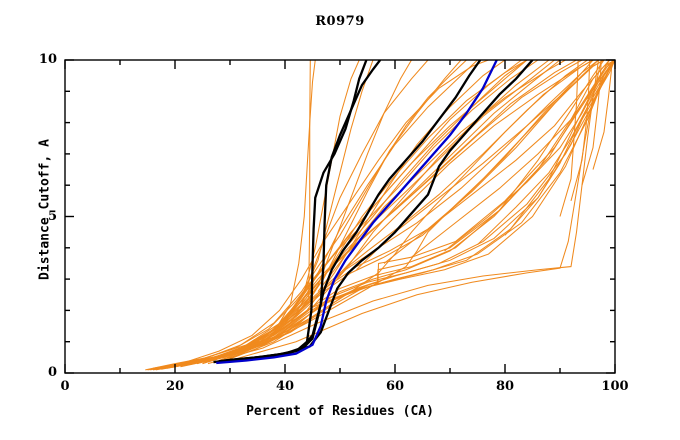  What do you see at coordinates (52, 216) in the screenshot?
I see `y-tick-label: 5` at bounding box center [52, 216].